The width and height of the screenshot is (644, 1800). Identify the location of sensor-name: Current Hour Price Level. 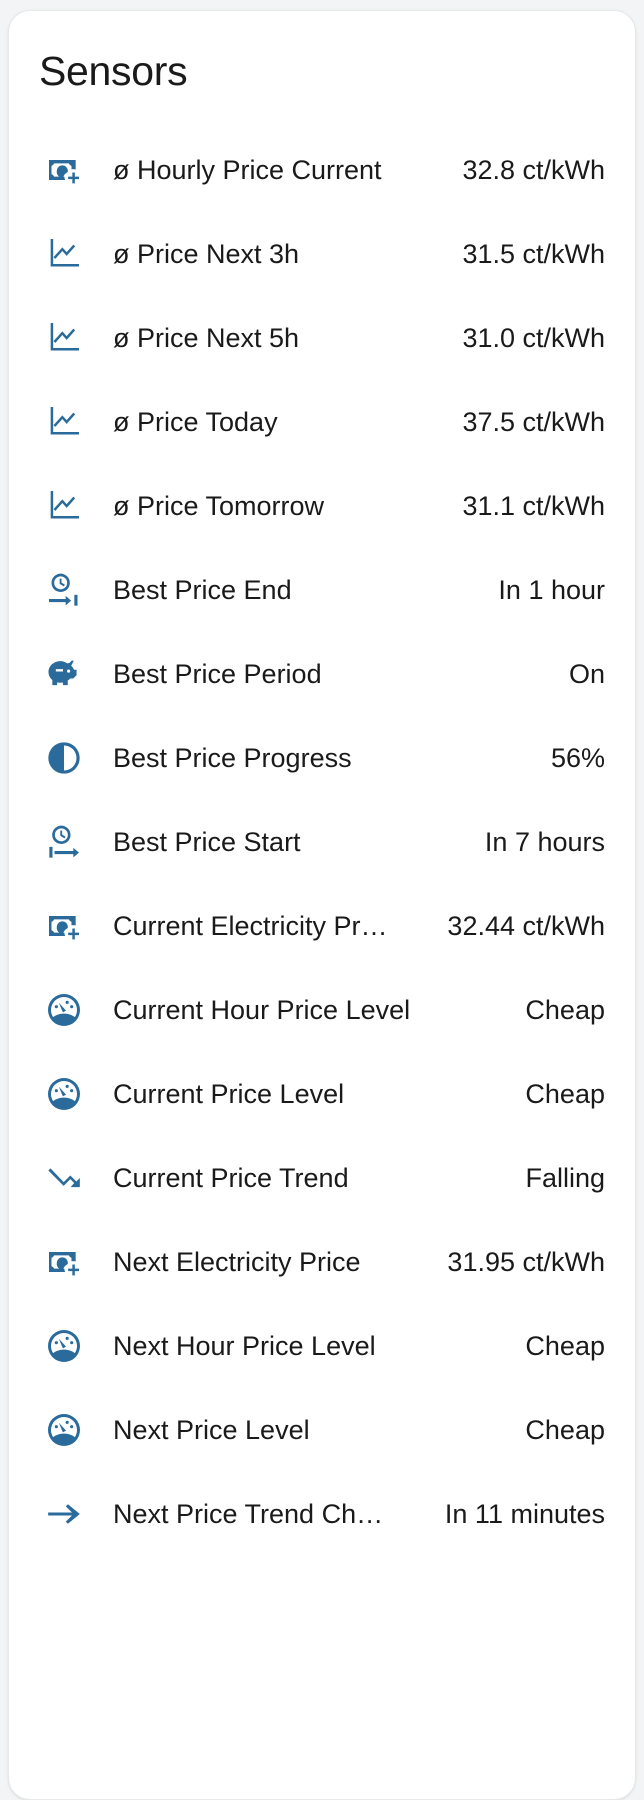
(262, 1009).